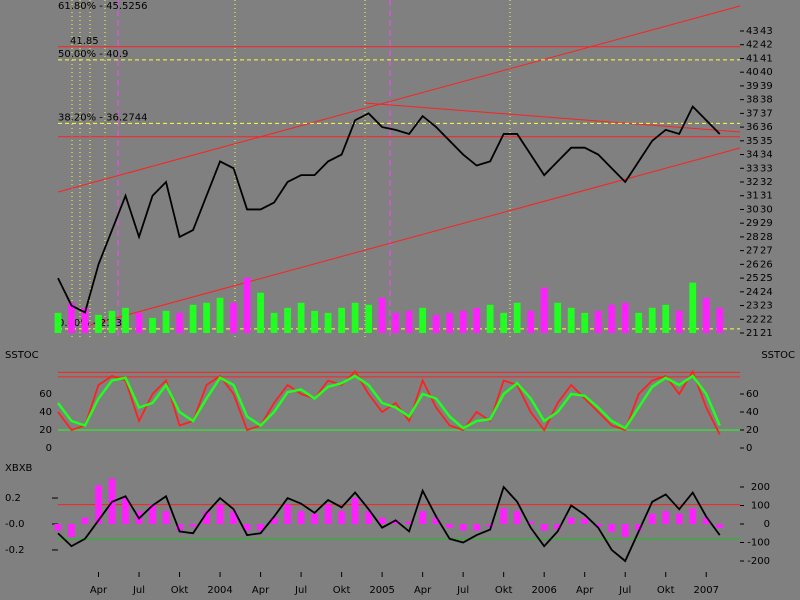  Describe the element at coordinates (766, 292) in the screenshot. I see `y-tick-label: 24` at that location.